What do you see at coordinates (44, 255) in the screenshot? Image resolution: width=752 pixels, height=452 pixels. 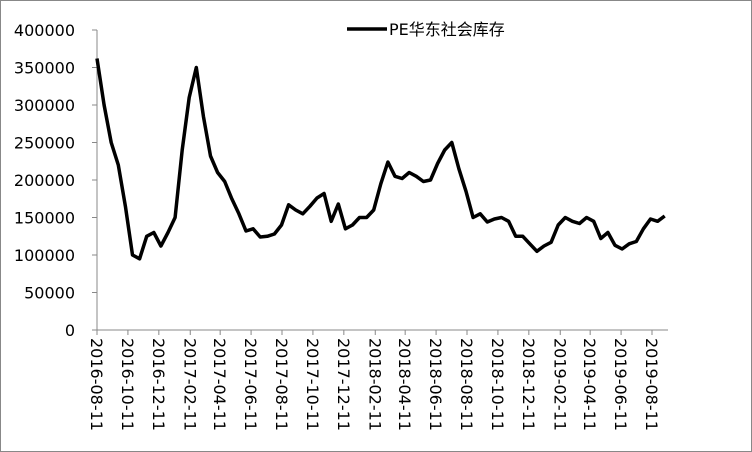 I see `y-tick-label: 100000` at bounding box center [44, 255].